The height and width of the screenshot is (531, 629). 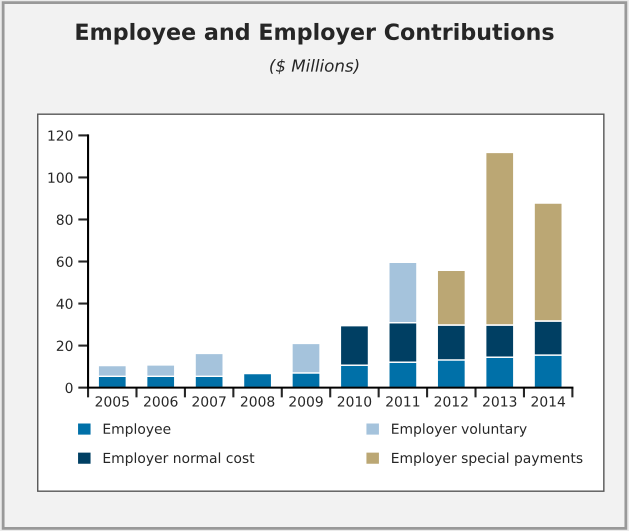 I want to click on x-tick-label: 2005, so click(x=112, y=401).